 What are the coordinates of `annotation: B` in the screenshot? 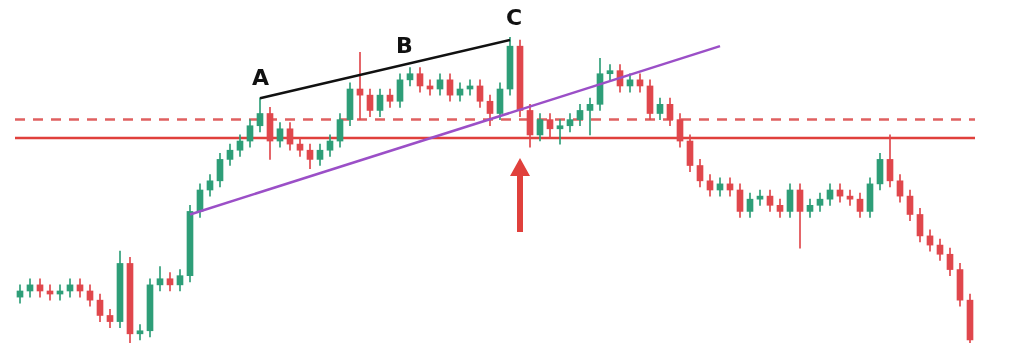 It's located at (404, 45).